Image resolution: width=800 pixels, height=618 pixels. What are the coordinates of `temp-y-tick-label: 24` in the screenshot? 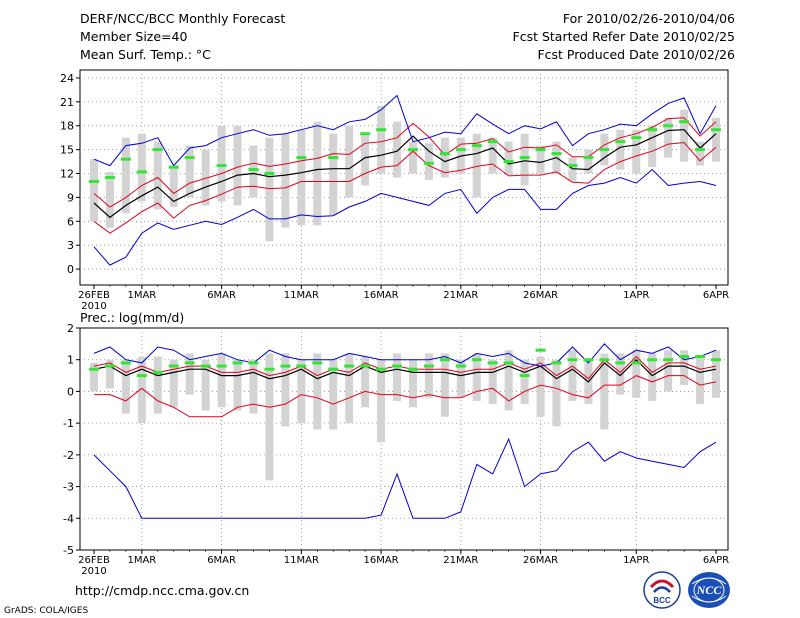 It's located at (67, 78).